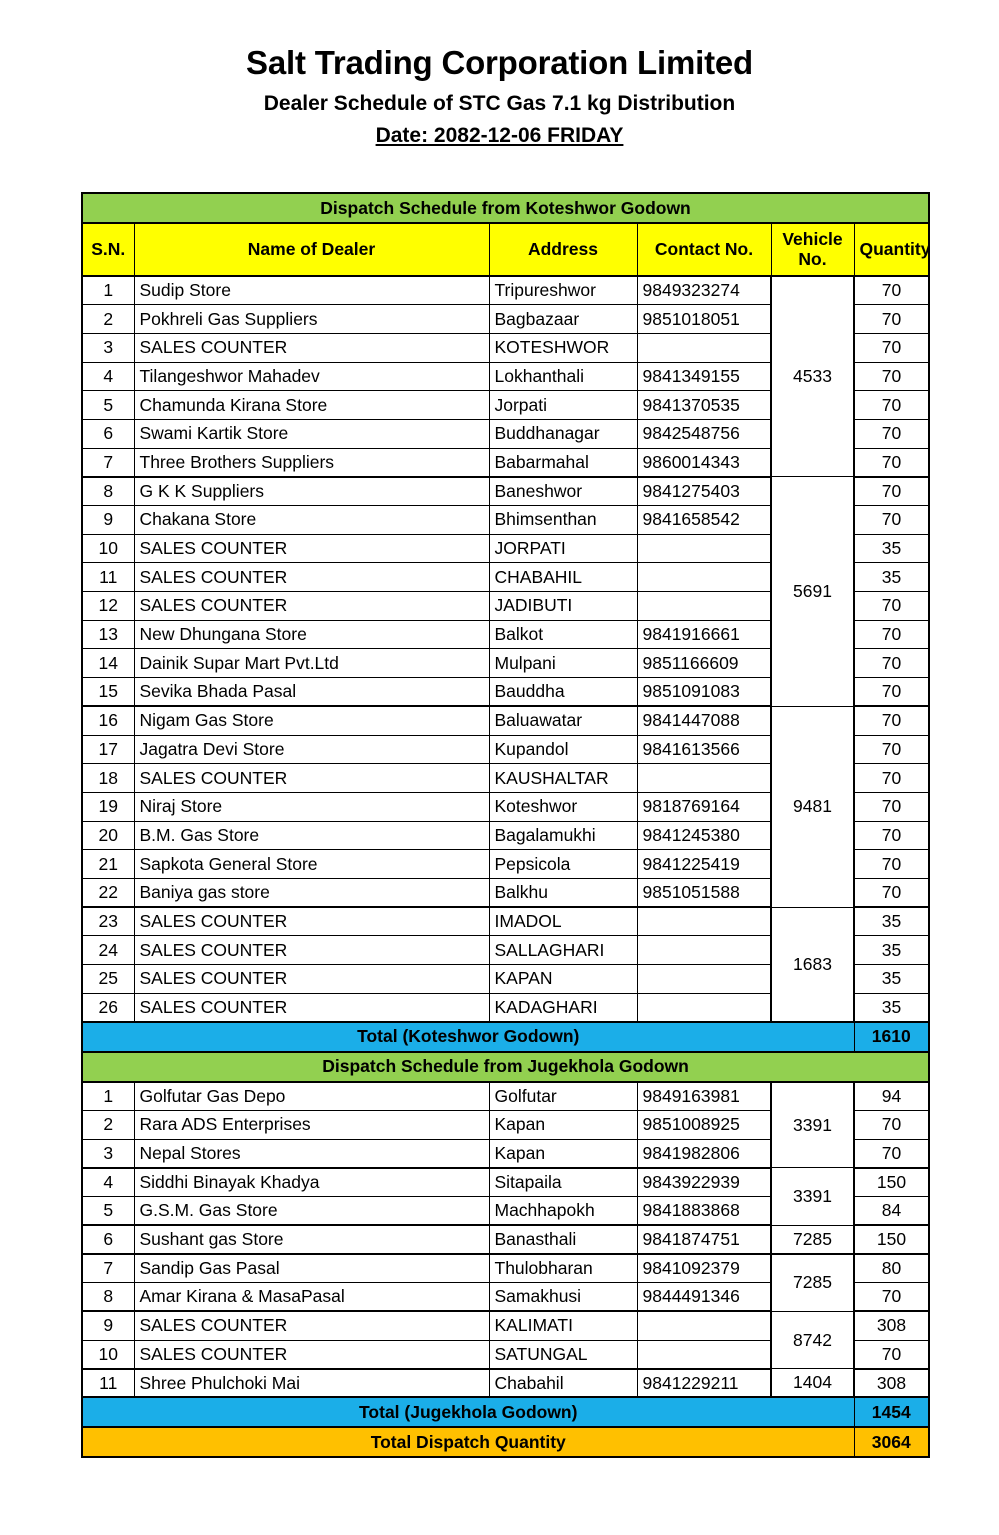 This screenshot has height=1535, width=999. I want to click on cell-contact: 9851166609, so click(704, 663).